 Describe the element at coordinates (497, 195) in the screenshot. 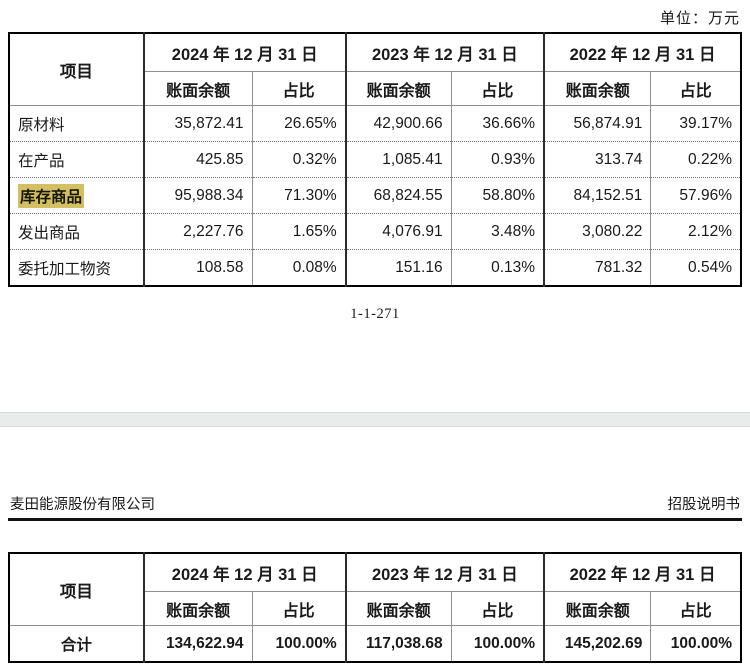

I see `cell-value: 58.80%` at that location.